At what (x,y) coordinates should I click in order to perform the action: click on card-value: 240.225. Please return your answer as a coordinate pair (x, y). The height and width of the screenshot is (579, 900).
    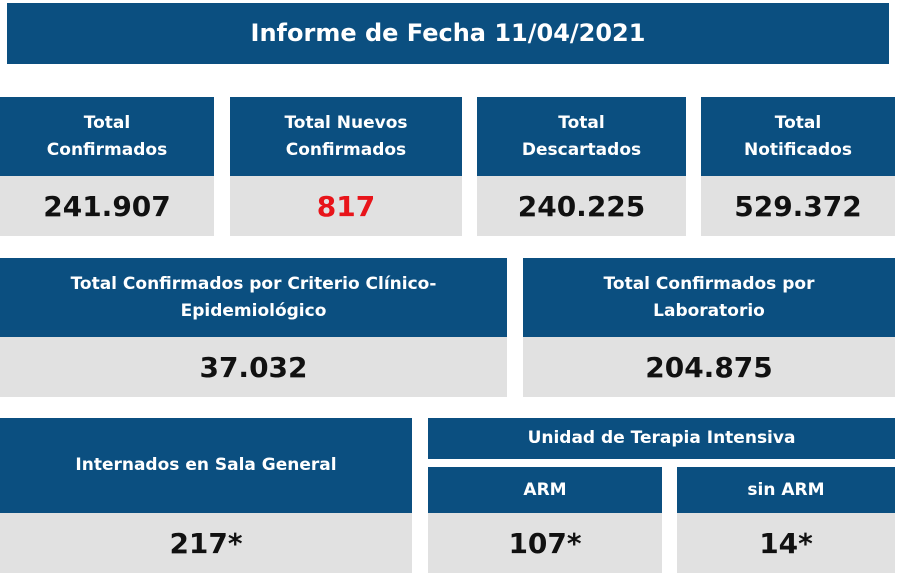
    Looking at the image, I should click on (581, 206).